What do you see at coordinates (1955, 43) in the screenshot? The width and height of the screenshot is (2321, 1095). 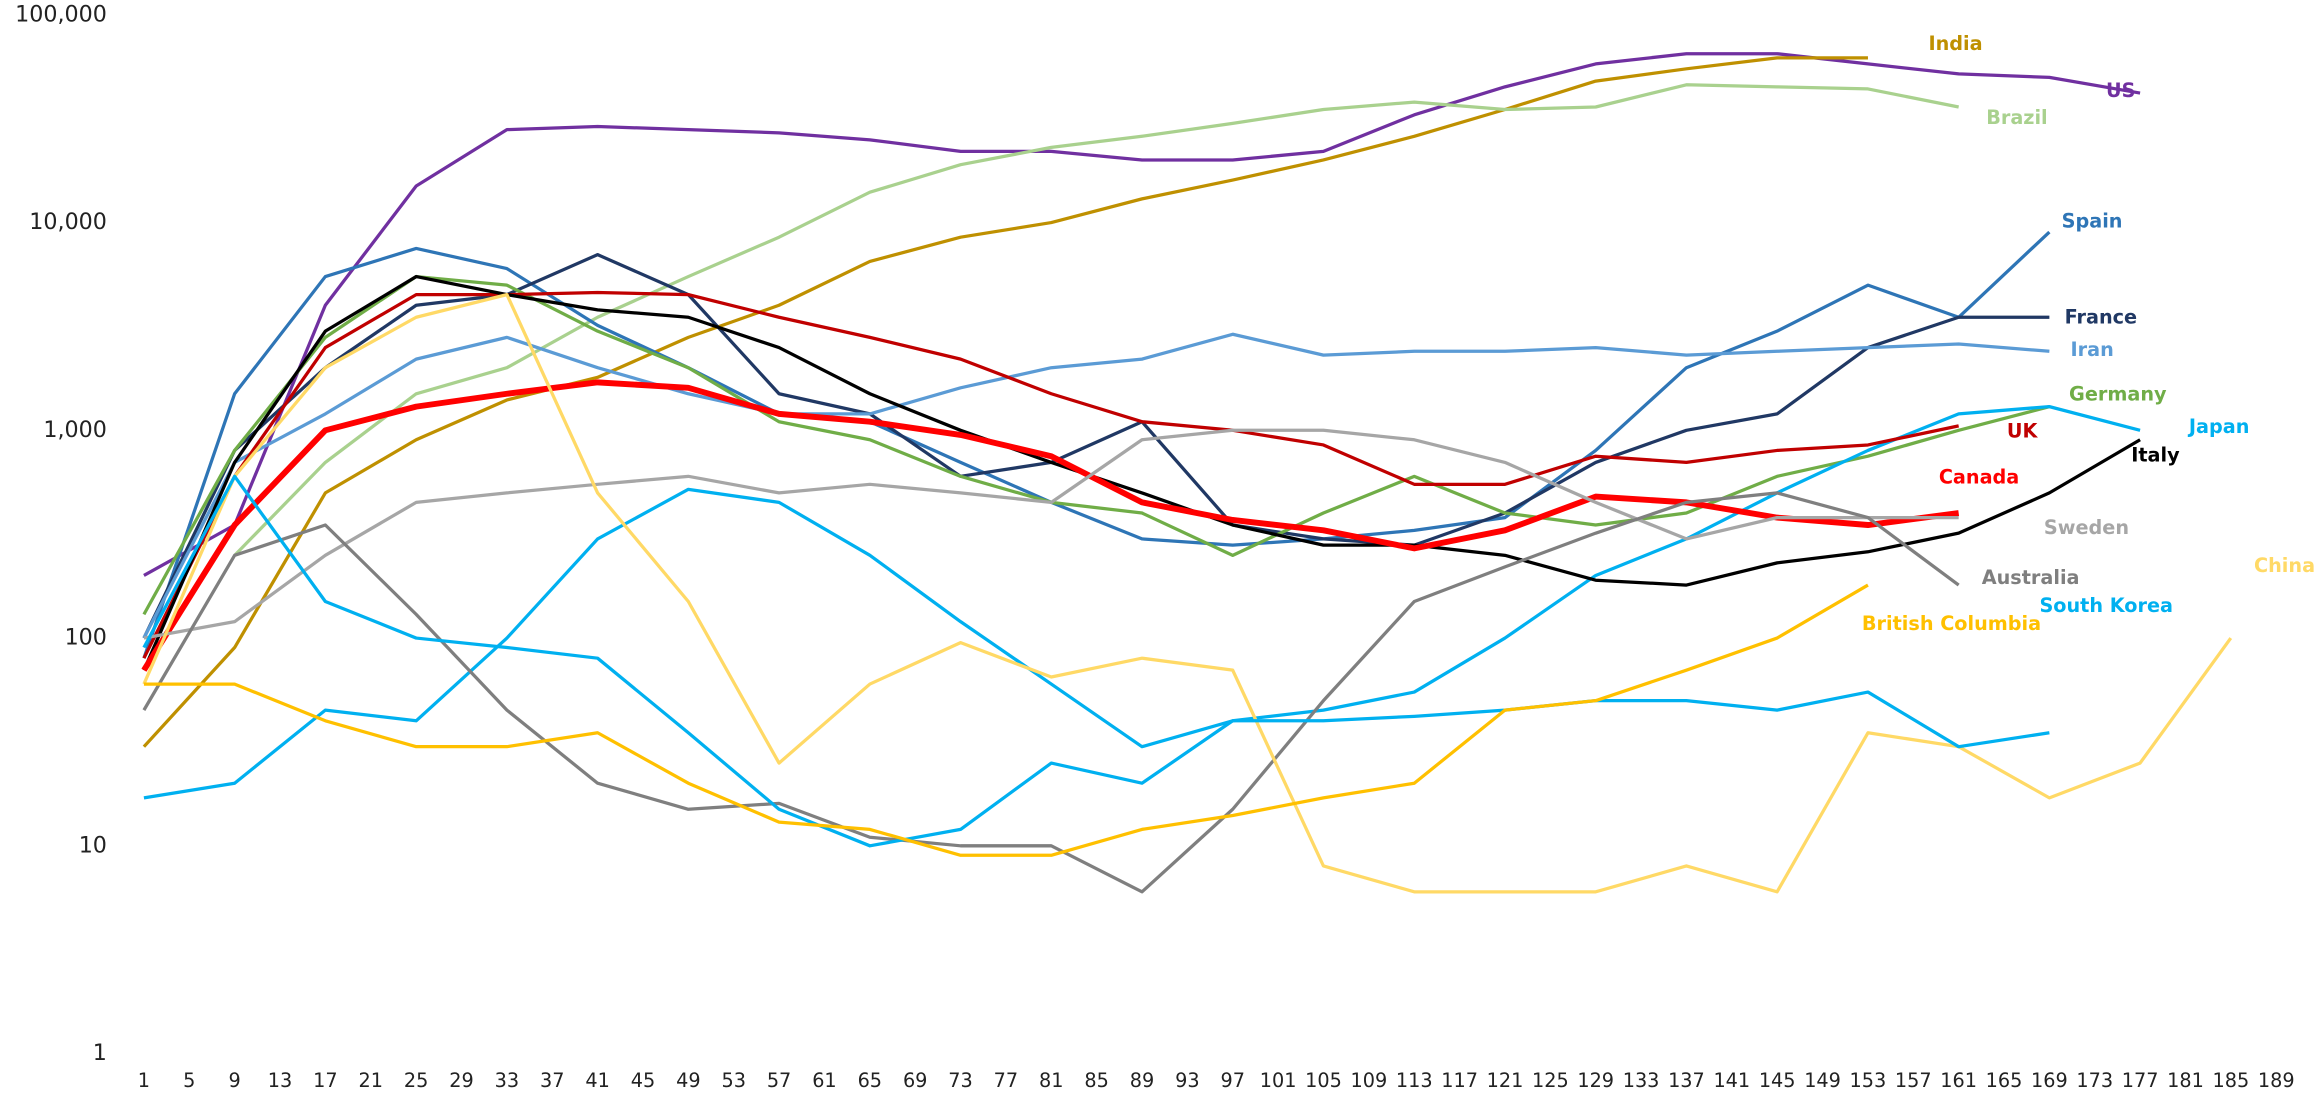 I see `series-label: India` at bounding box center [1955, 43].